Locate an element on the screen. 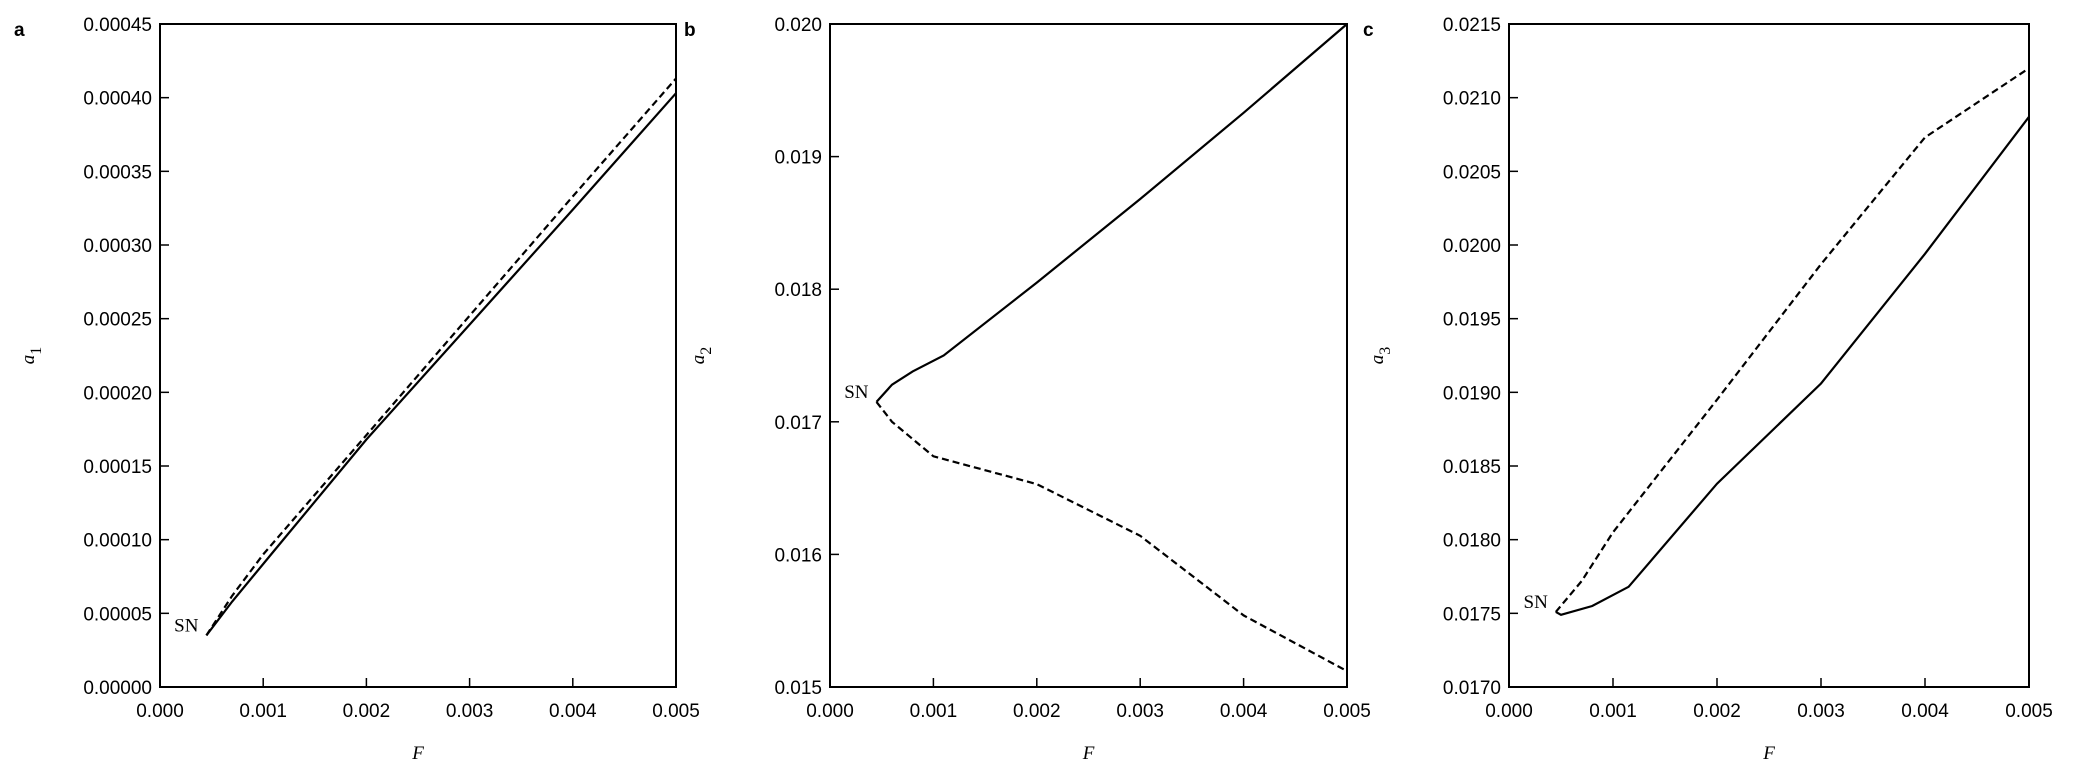 The width and height of the screenshot is (2075, 770). y-axis-label: a1 is located at coordinates (31, 356).